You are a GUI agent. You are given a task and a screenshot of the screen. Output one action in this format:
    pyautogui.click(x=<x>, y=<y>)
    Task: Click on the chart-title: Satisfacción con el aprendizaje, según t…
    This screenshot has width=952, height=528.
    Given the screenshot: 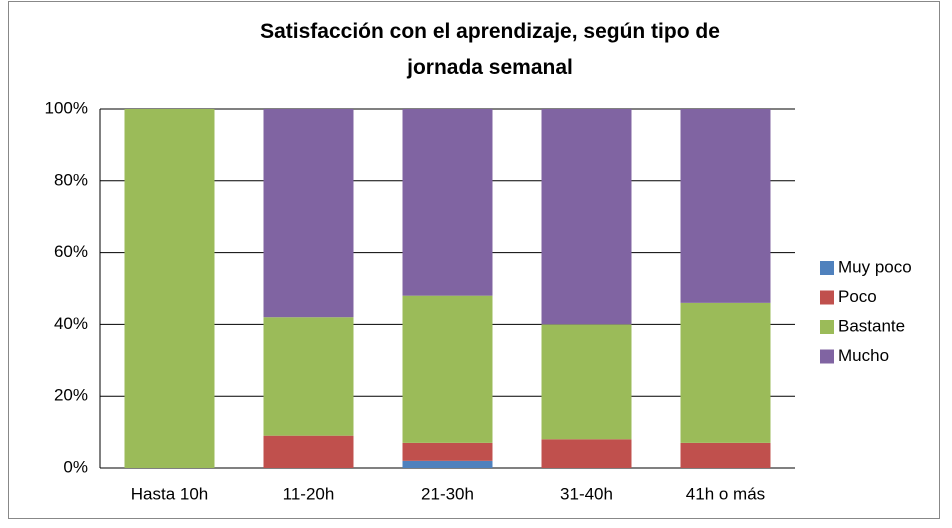 What is the action you would take?
    pyautogui.click(x=490, y=49)
    